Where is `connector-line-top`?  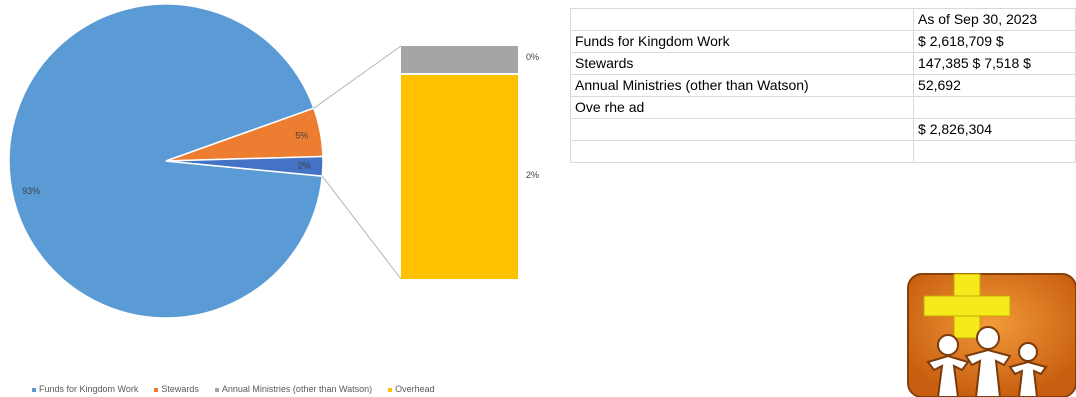
connector-line-top is located at coordinates (357, 77).